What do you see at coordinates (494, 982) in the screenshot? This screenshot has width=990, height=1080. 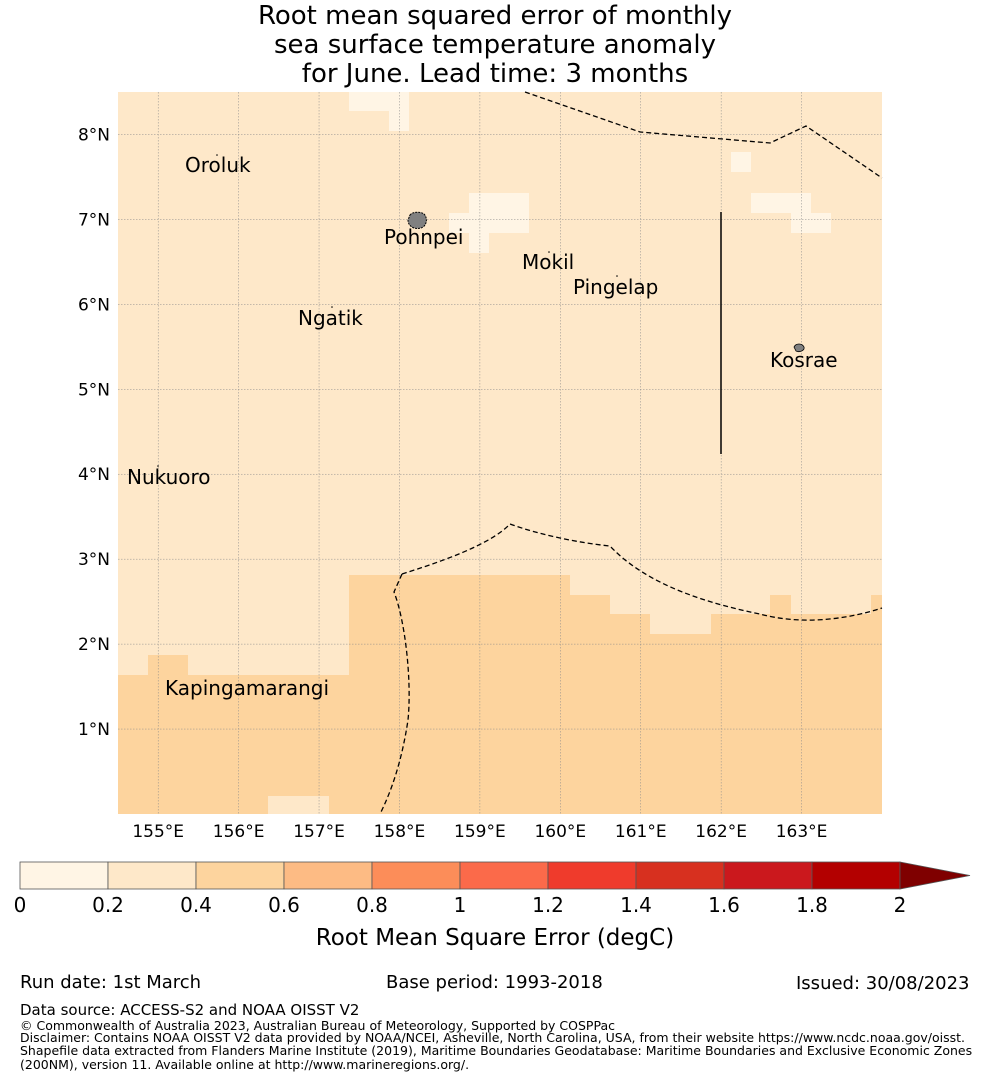 I see `base-period: Base period: 1993-2018` at bounding box center [494, 982].